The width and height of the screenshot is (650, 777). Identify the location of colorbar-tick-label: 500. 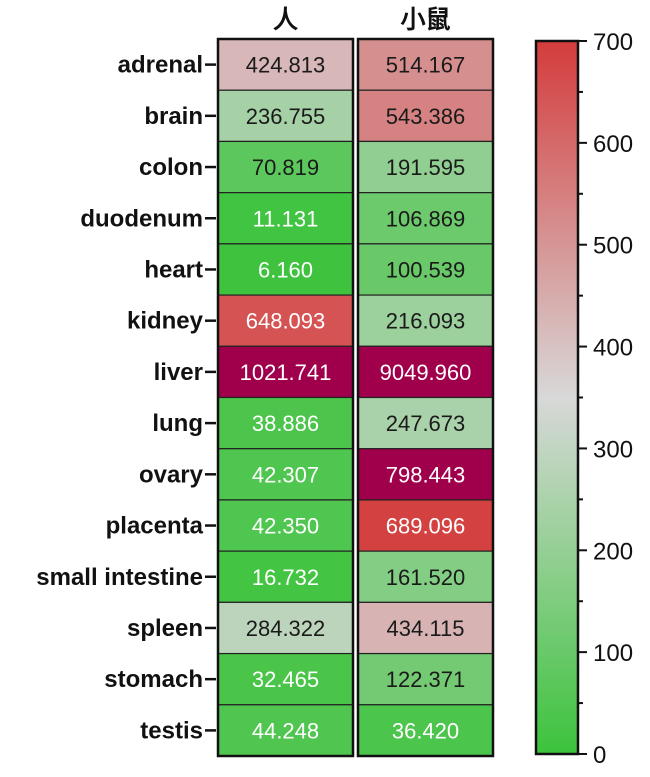
(613, 246).